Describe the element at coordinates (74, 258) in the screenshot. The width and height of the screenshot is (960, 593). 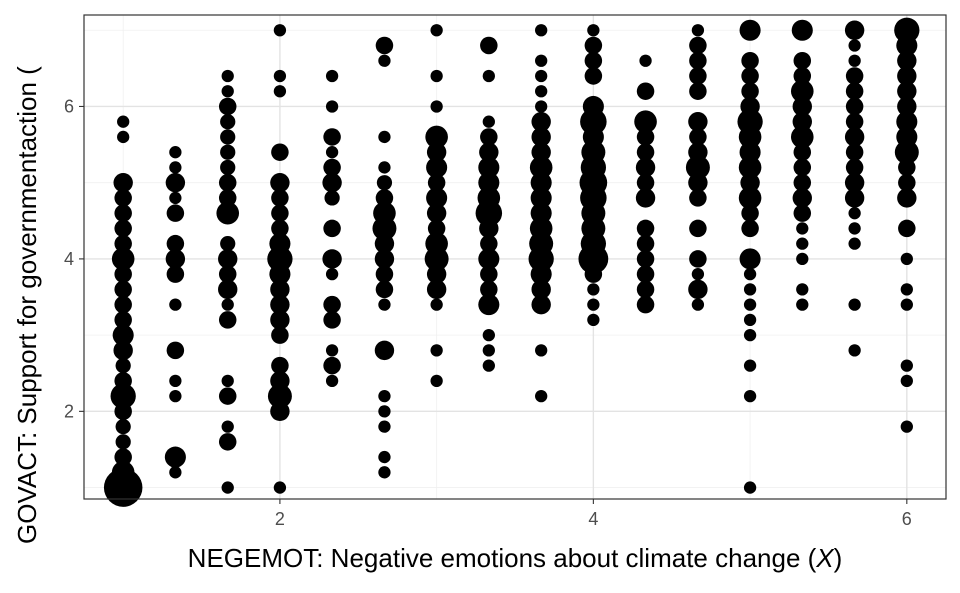
I see `y-axis: 2 4 6` at that location.